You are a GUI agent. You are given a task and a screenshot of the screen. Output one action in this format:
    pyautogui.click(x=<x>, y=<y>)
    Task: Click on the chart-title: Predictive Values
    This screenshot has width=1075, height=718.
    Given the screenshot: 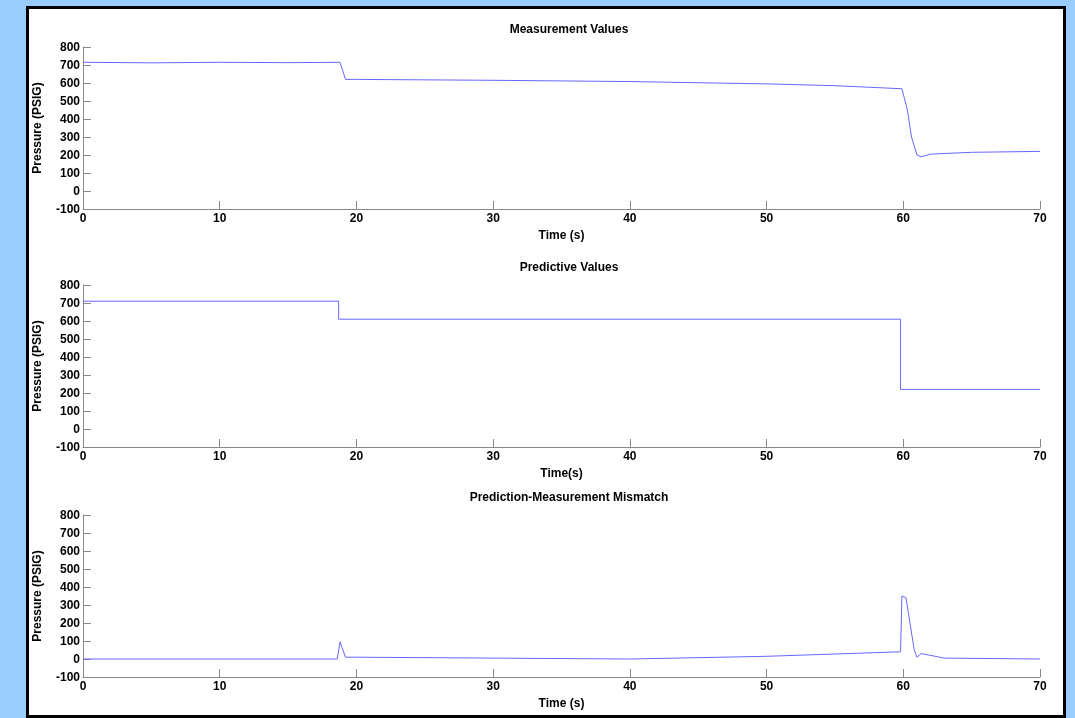 What is the action you would take?
    pyautogui.click(x=569, y=267)
    